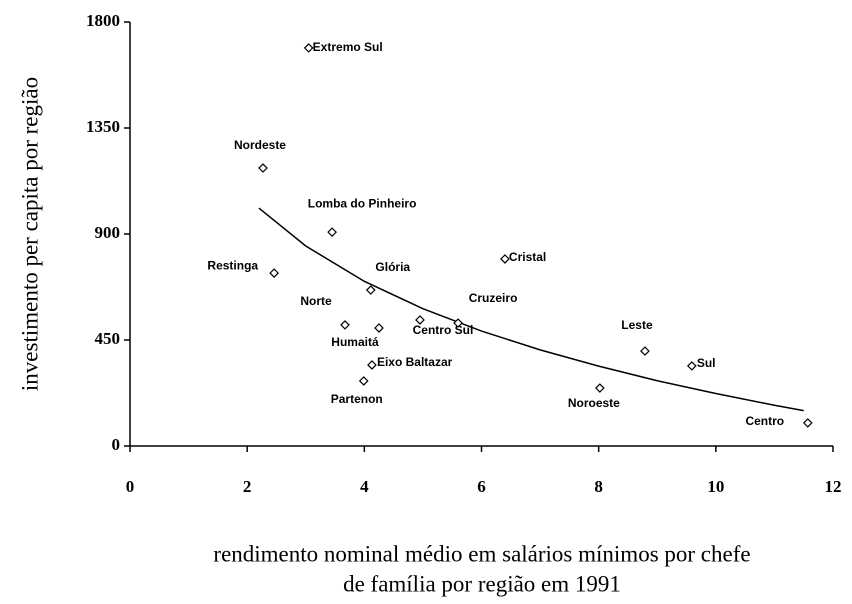 The image size is (852, 604). I want to click on x-axis-label: de família por região em 1991, so click(482, 583).